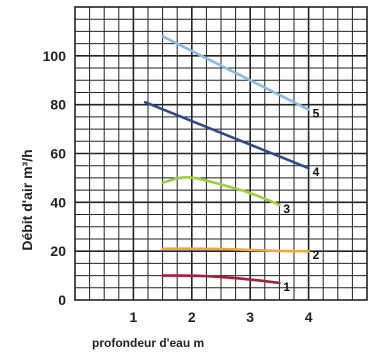 The height and width of the screenshot is (353, 371). What do you see at coordinates (58, 105) in the screenshot?
I see `y-tick-label: 80` at bounding box center [58, 105].